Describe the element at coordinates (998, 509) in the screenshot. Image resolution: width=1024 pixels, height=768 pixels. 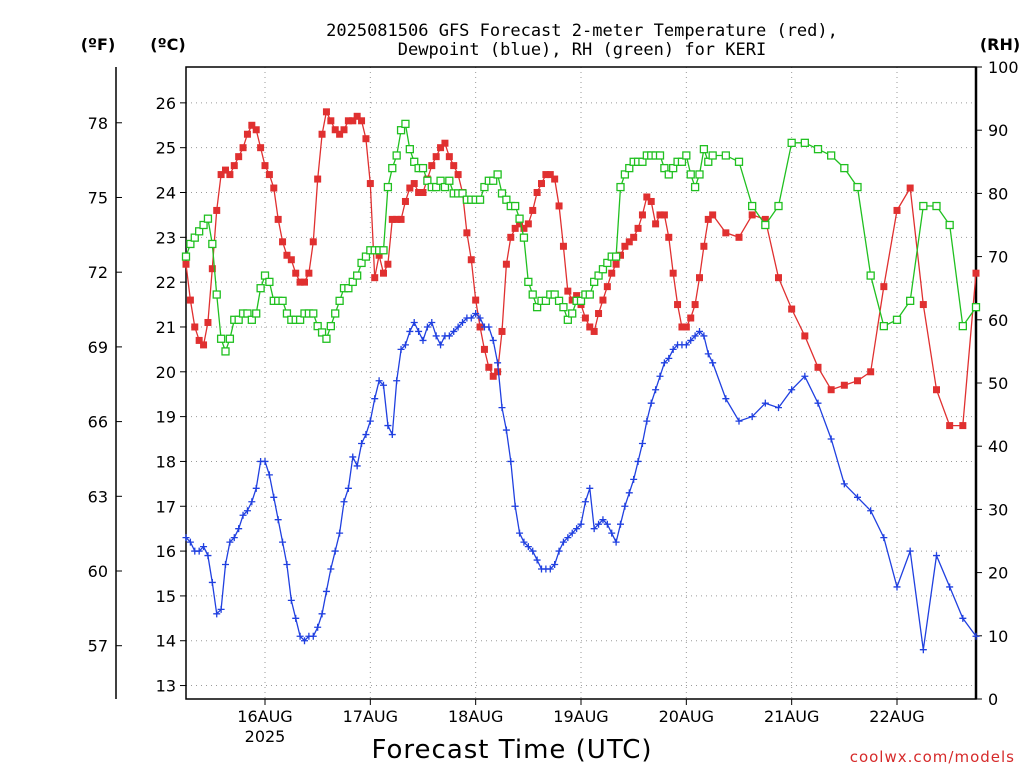
I see `rh-tick-label: 30` at that location.